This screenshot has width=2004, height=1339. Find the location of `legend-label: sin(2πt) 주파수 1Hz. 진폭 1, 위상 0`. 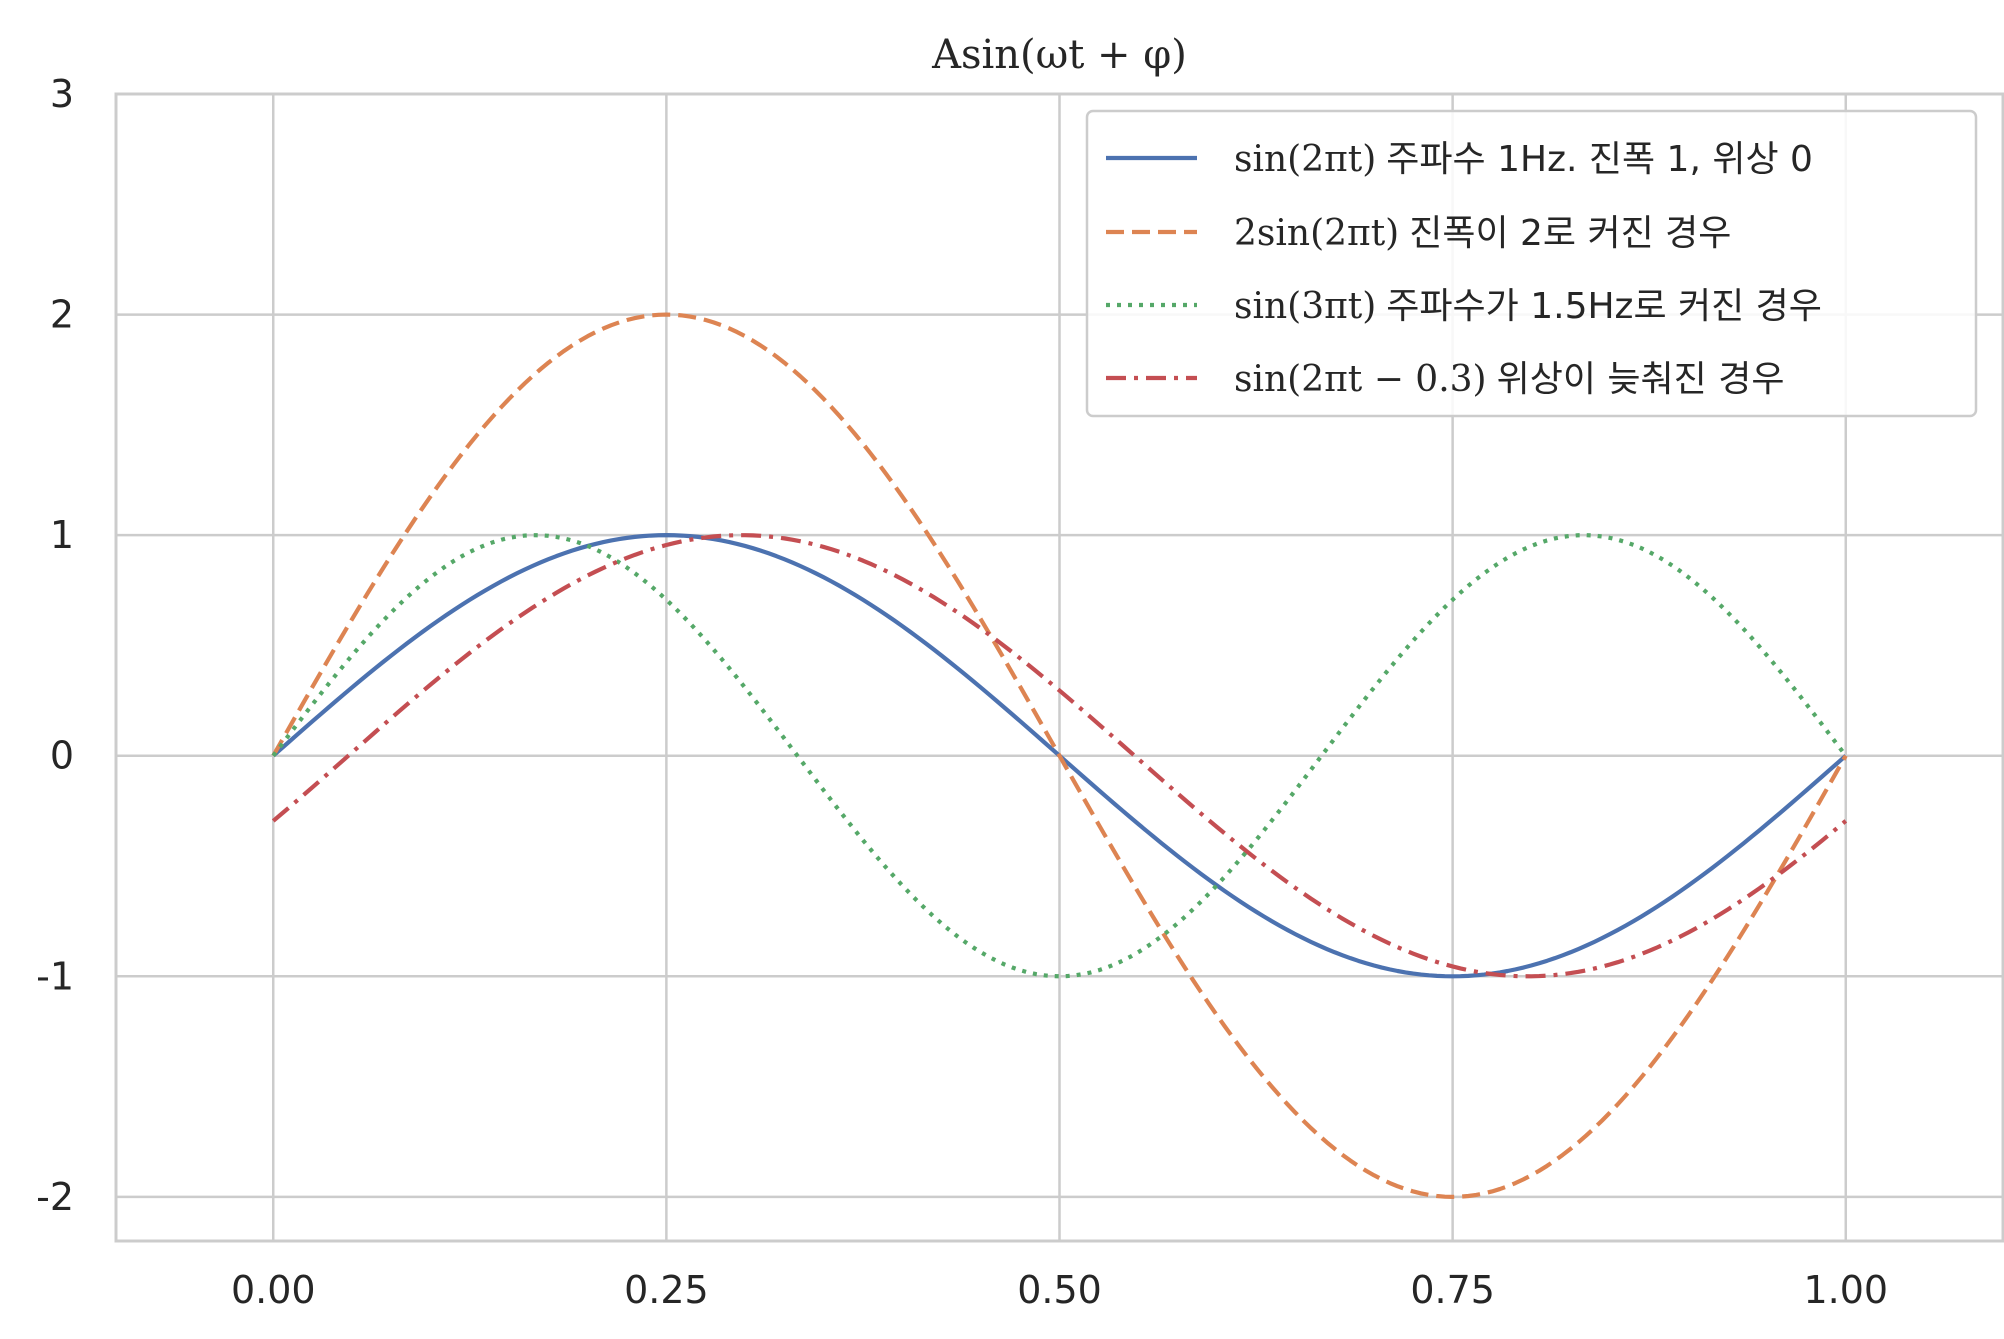

legend-label: sin(2πt) 주파수 1Hz. 진폭 1, 위상 0 is located at coordinates (1523, 159).